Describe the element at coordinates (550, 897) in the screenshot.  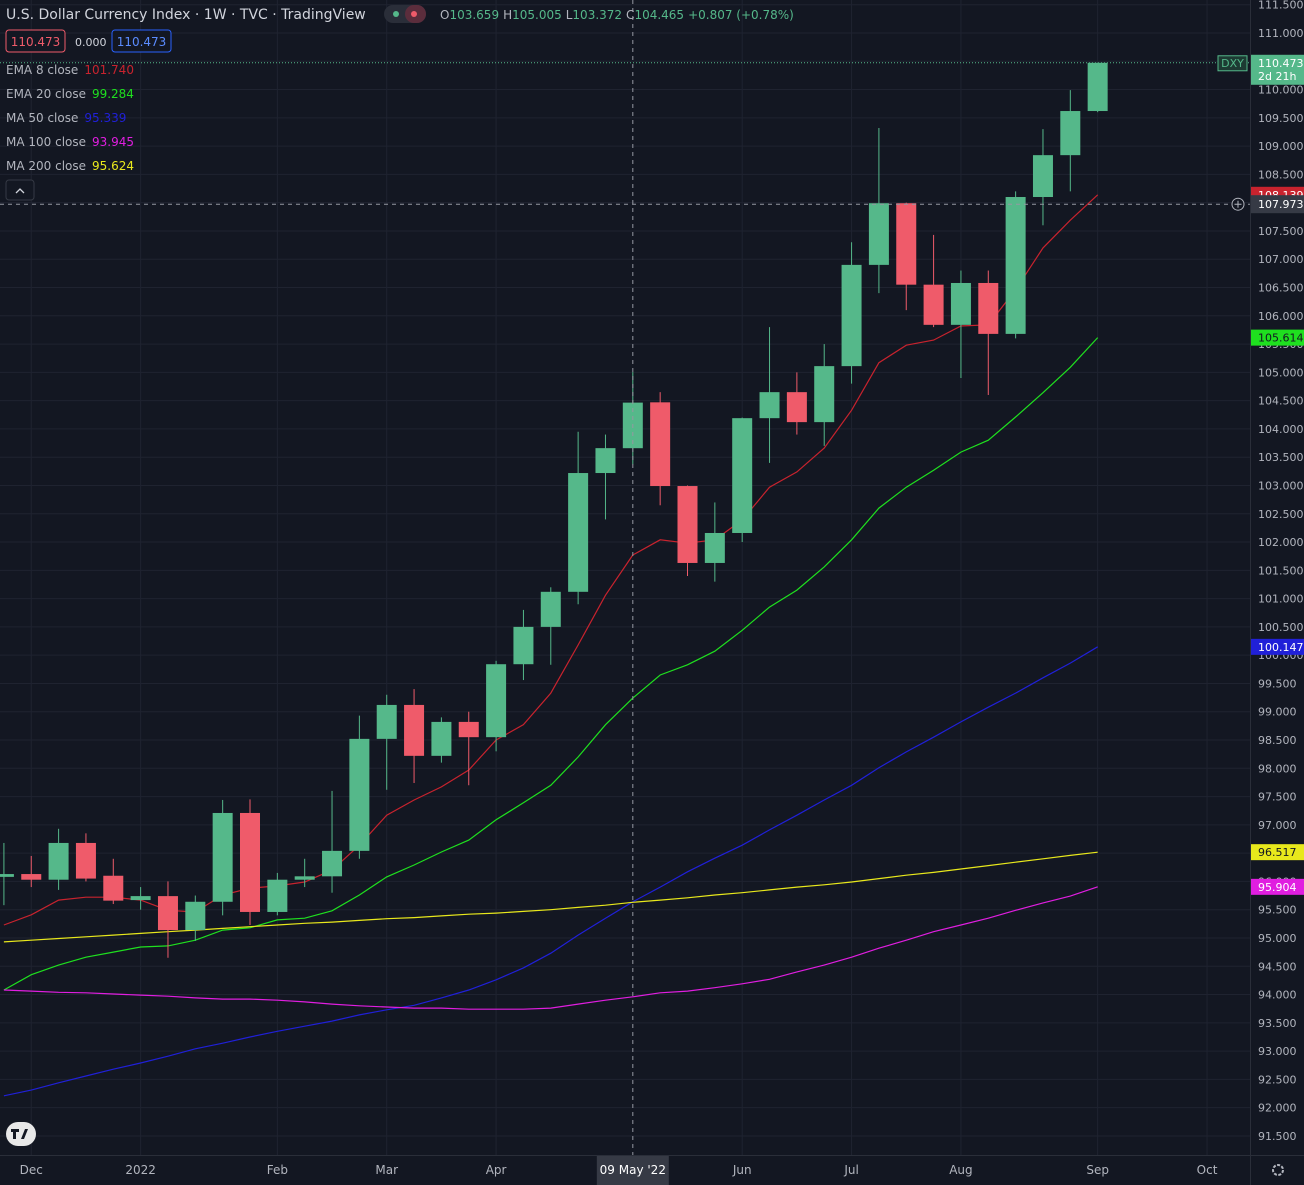
I see `ma-line` at that location.